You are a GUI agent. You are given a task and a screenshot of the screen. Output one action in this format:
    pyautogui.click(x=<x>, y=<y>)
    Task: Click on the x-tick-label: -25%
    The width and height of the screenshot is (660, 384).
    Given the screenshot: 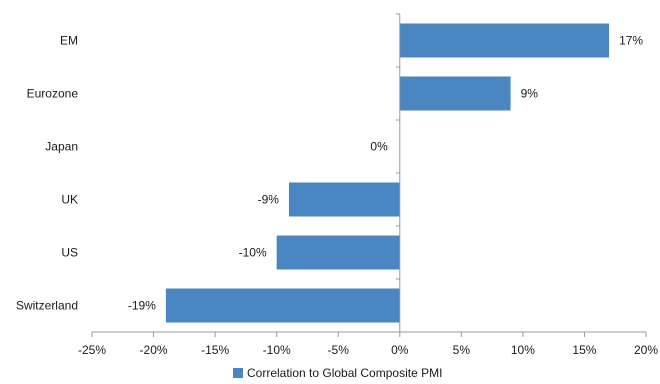 What is the action you would take?
    pyautogui.click(x=92, y=350)
    